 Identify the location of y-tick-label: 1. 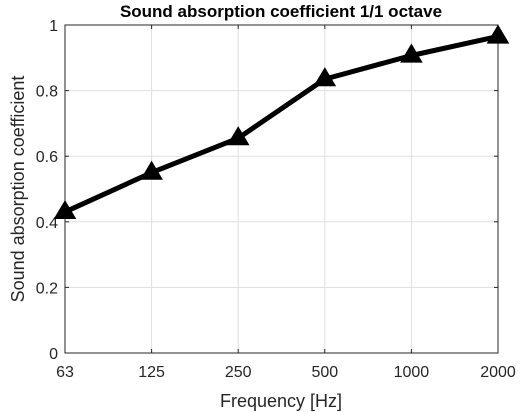
(53, 26).